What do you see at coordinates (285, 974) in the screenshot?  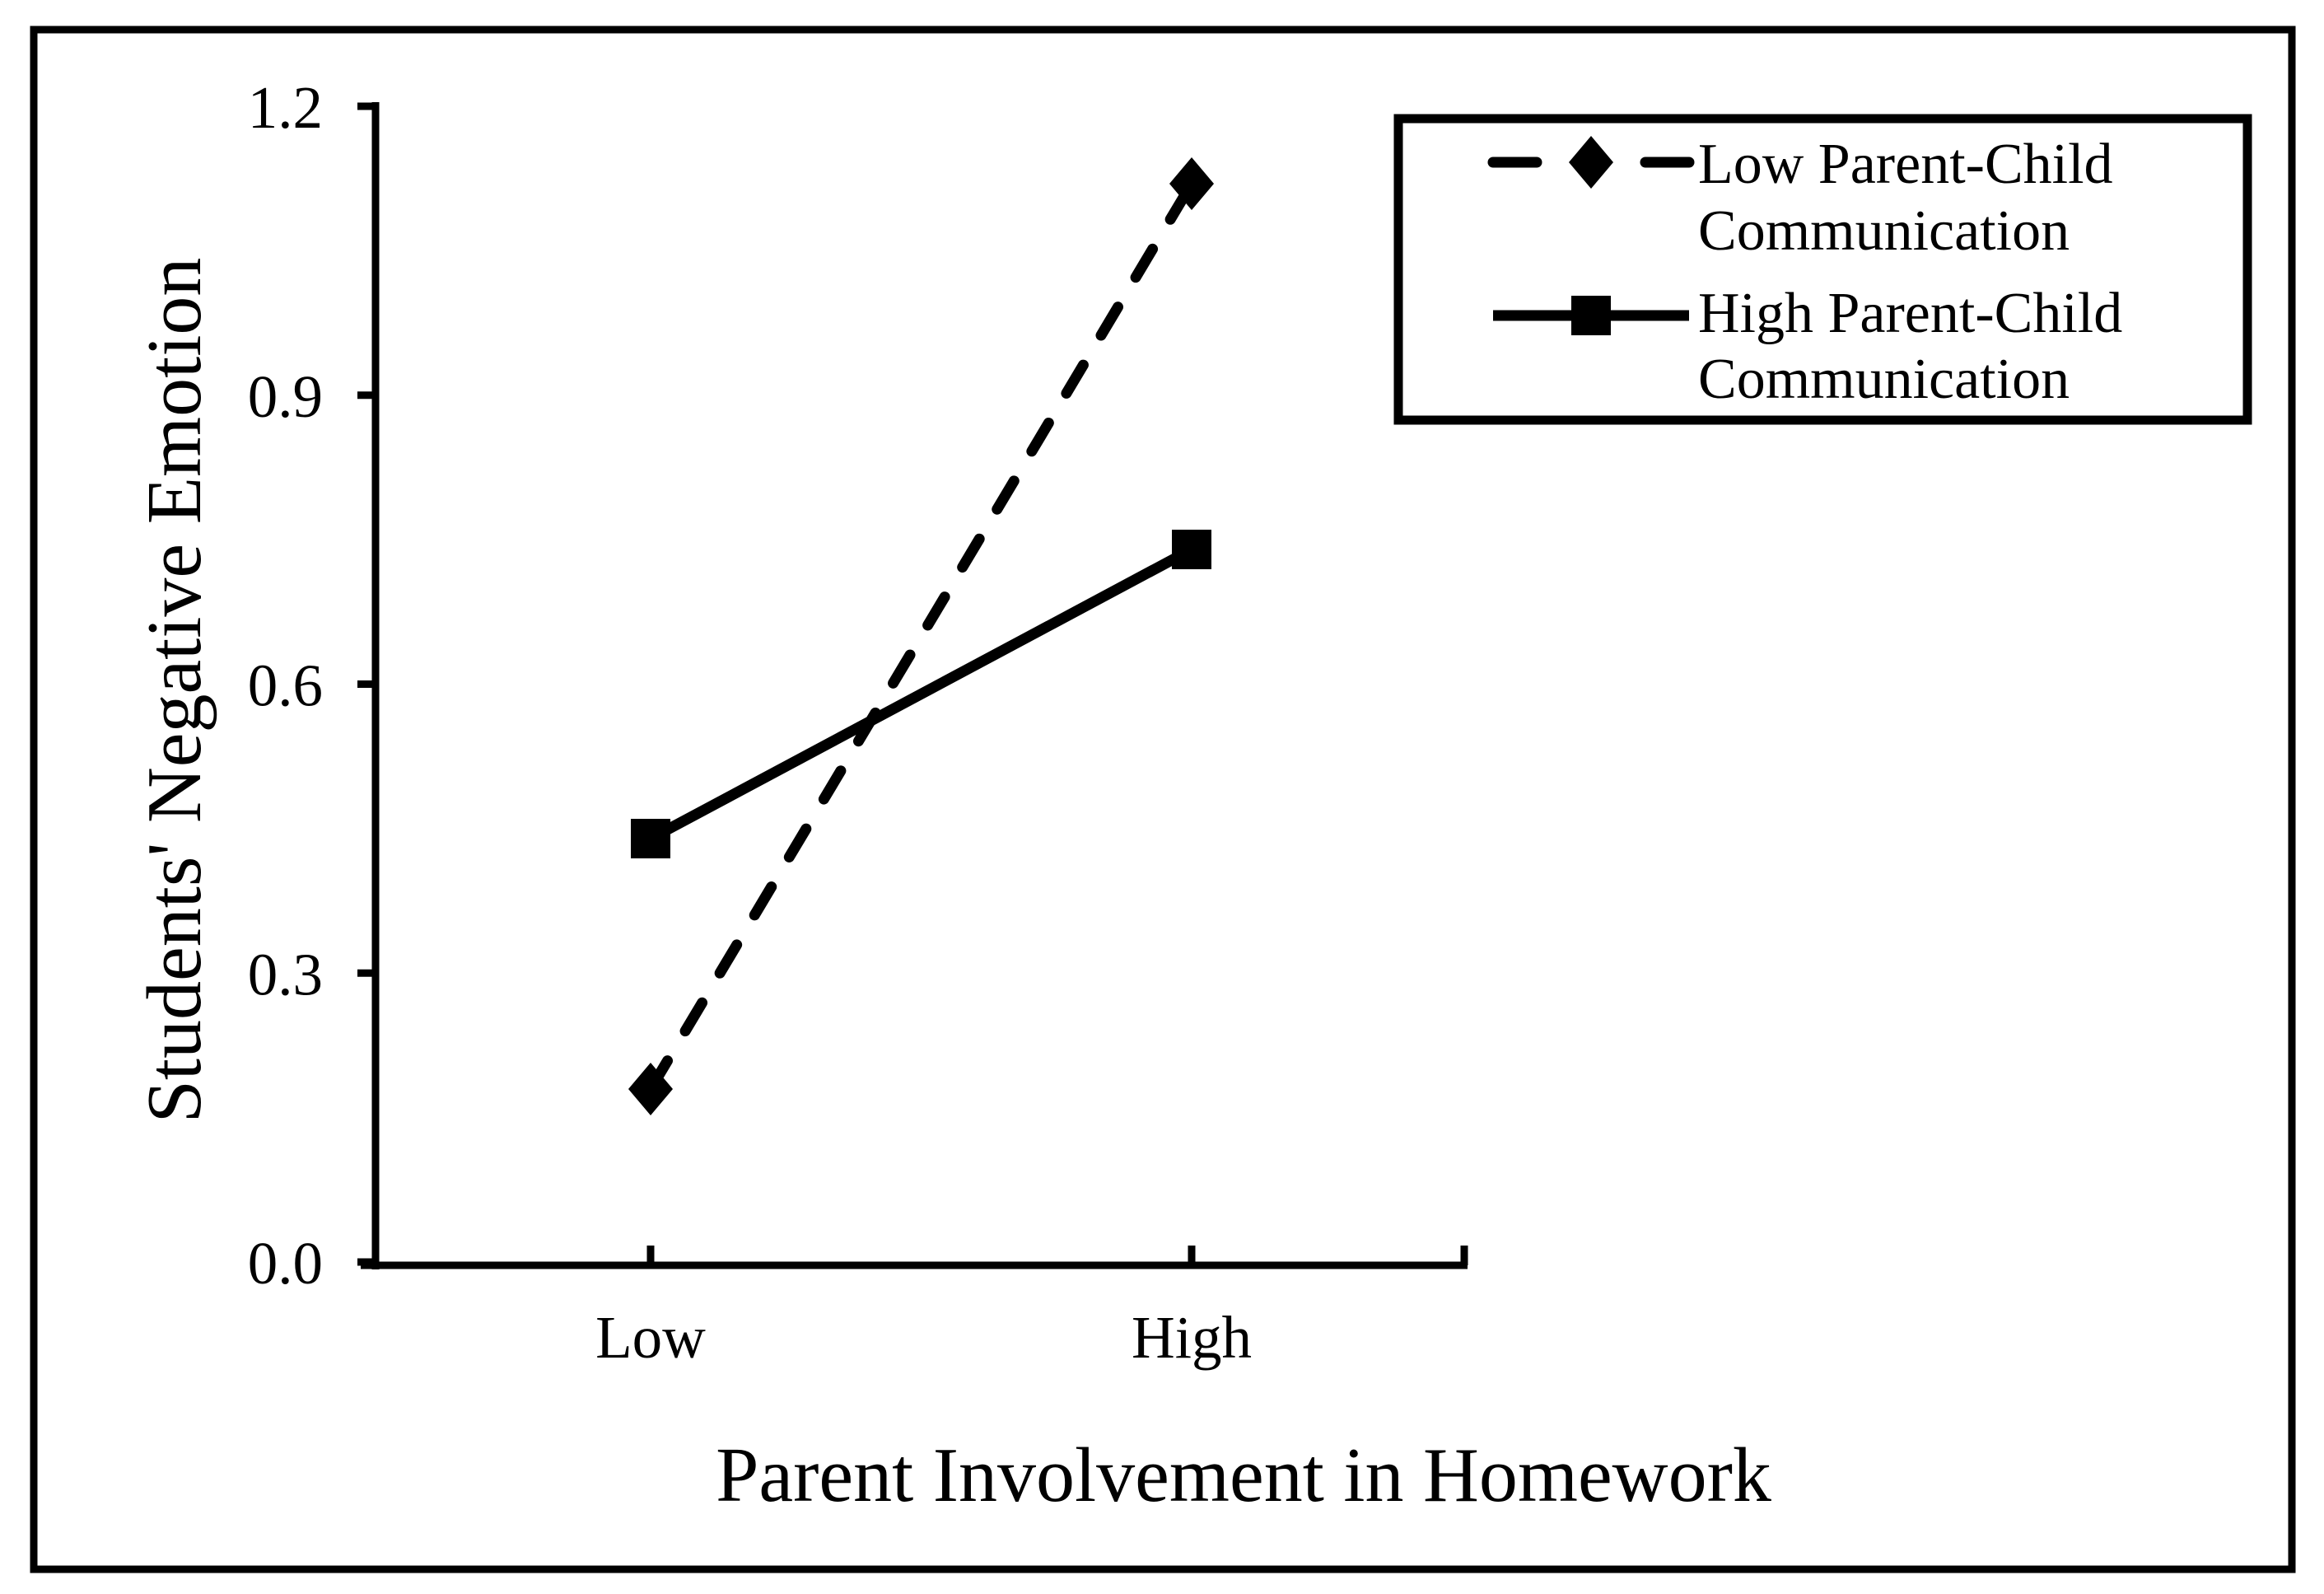 I see `y-tick-label: 0.3` at bounding box center [285, 974].